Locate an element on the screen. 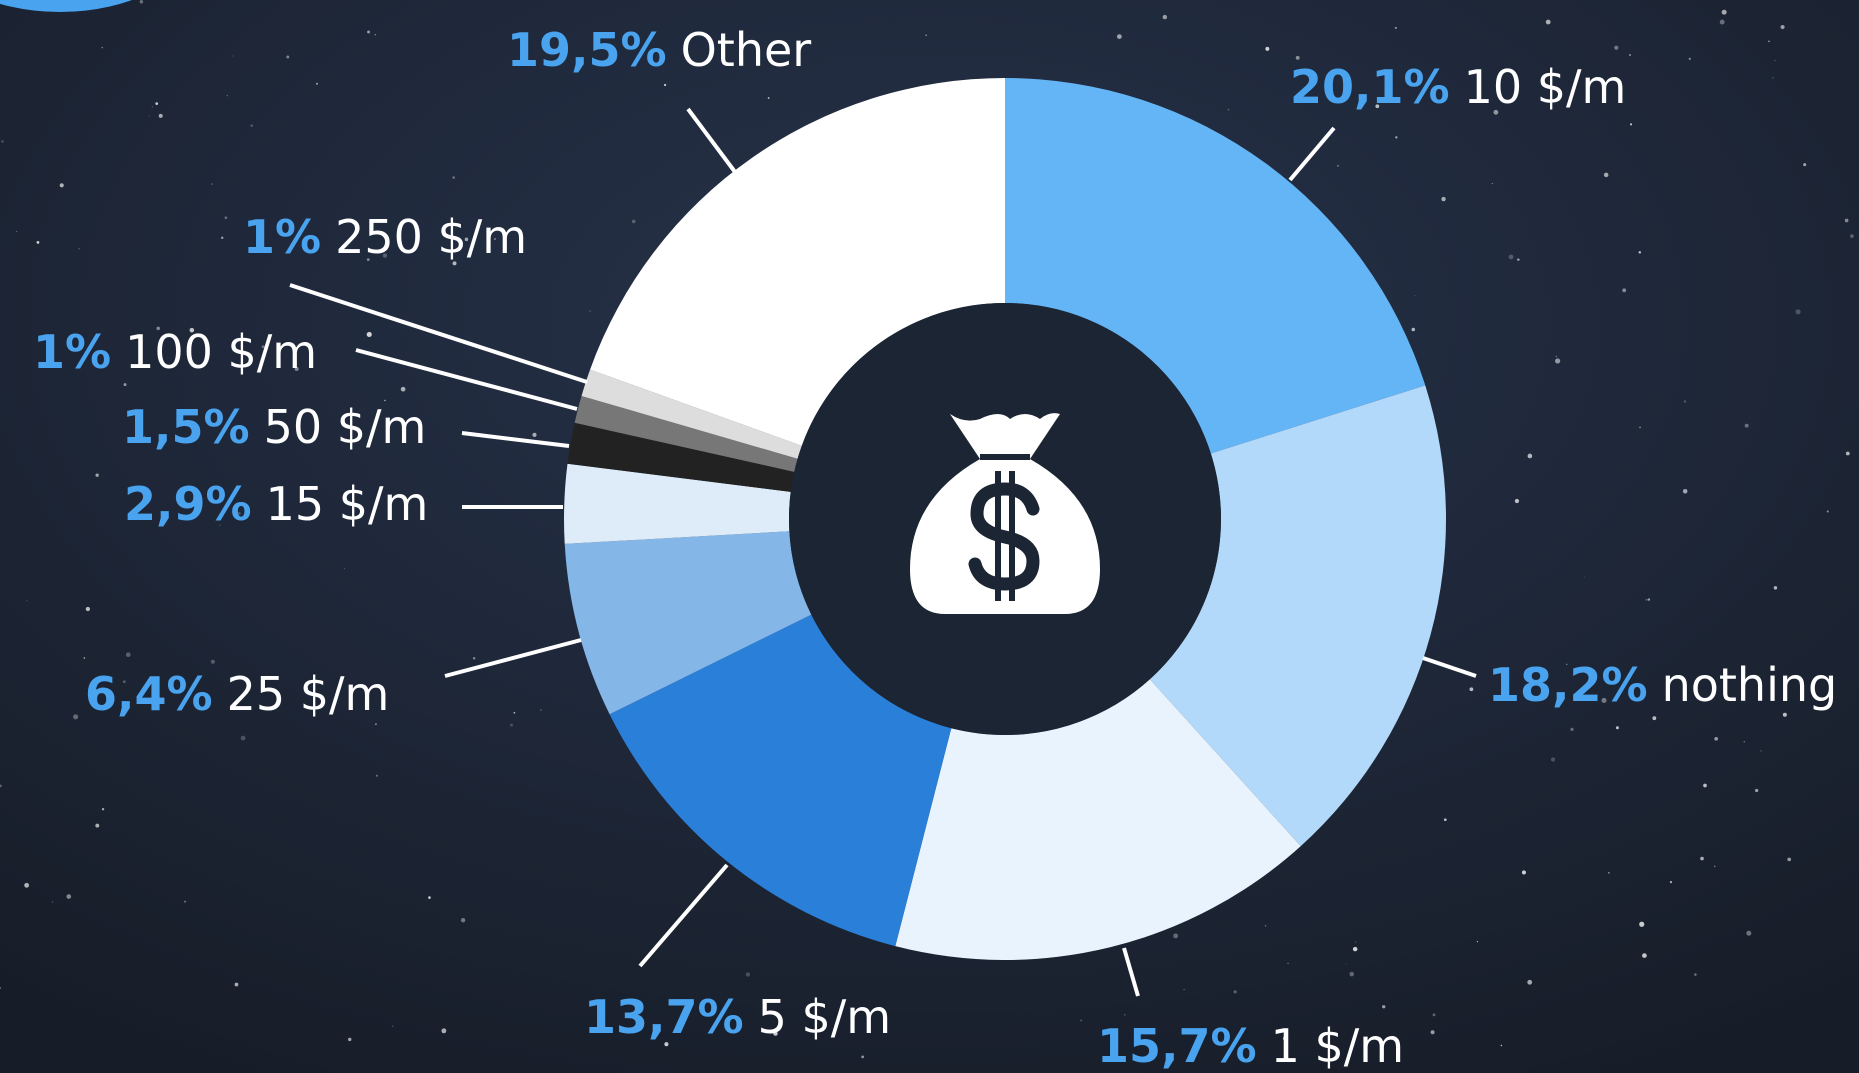 The height and width of the screenshot is (1073, 1859). slice-name: 25 $/m is located at coordinates (308, 694).